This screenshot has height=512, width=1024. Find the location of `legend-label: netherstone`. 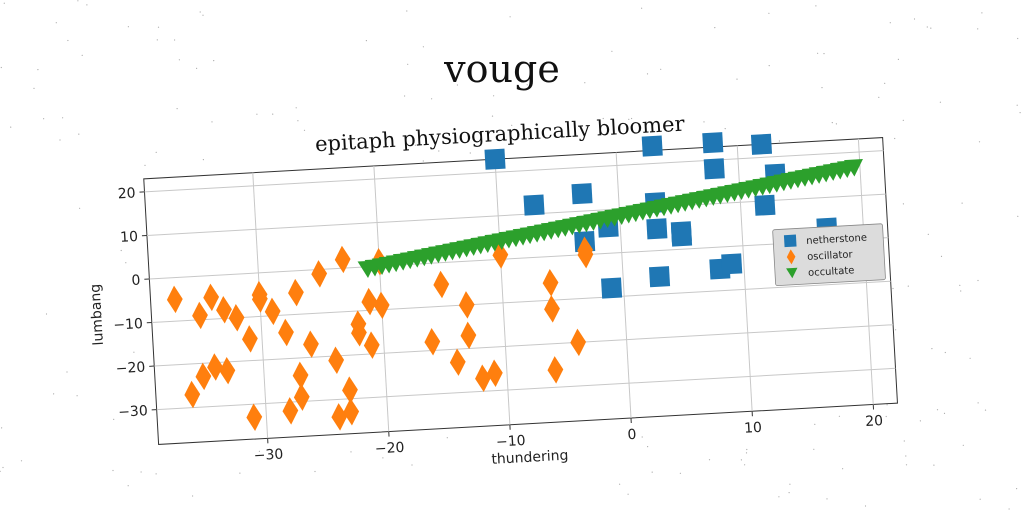

legend-label: netherstone is located at coordinates (836, 240).